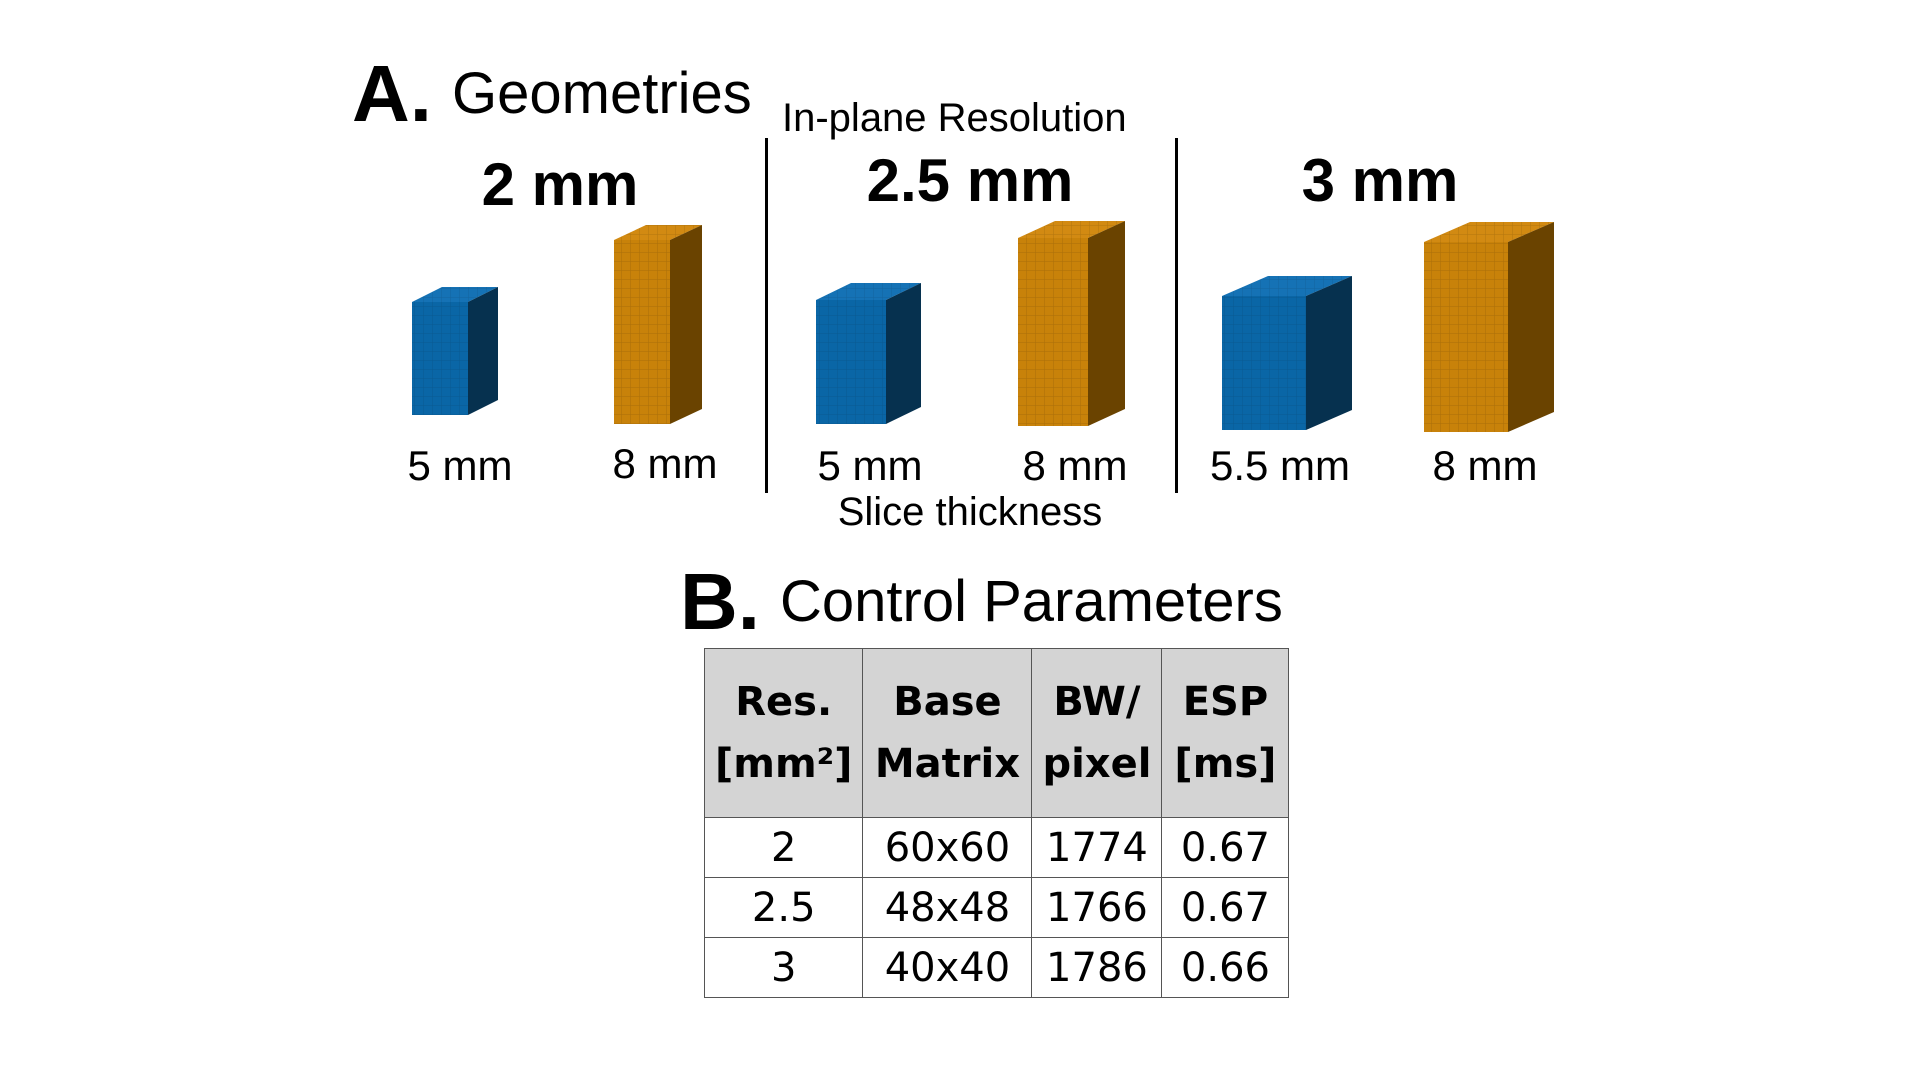 This screenshot has height=1080, width=1920. I want to click on thickness-label-g1-thick: 8 mm, so click(665, 463).